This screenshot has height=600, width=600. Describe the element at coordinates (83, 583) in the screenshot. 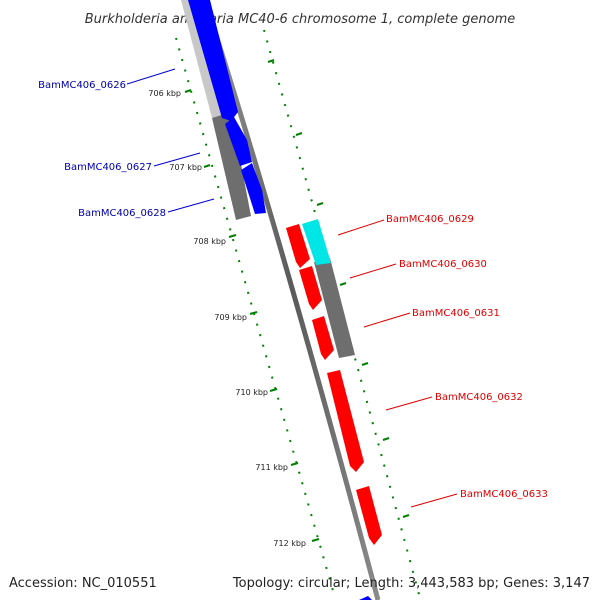

I see `accession-text: Accession: NC_010551` at that location.